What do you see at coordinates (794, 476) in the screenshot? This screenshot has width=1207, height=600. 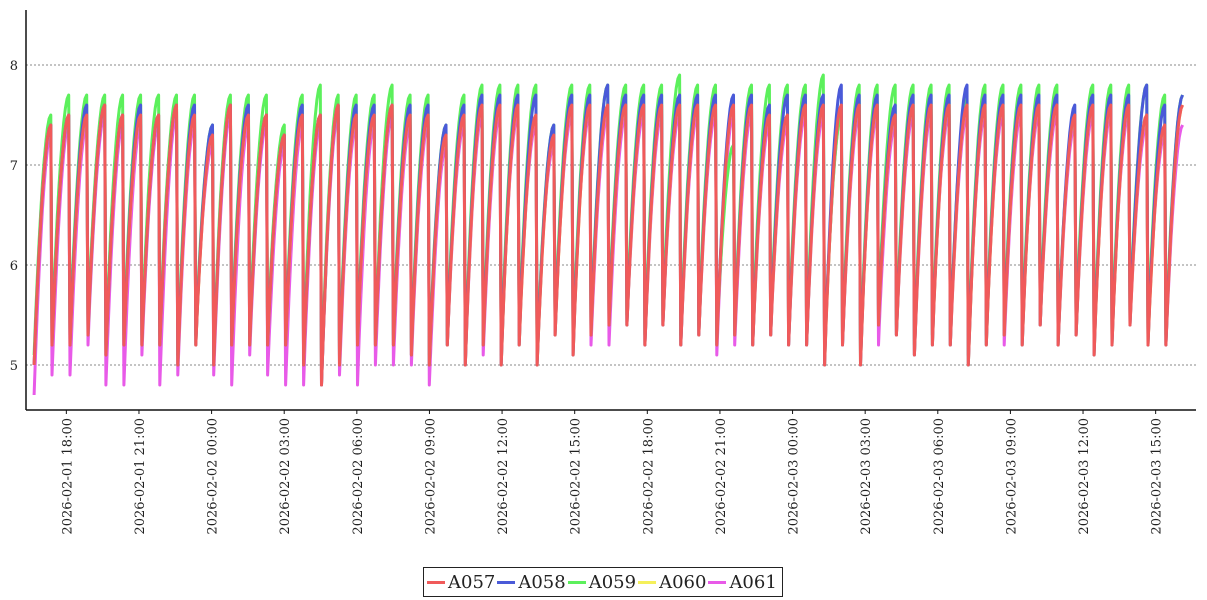 I see `x-tick-label: 2026-02-03 00:00` at bounding box center [794, 476].